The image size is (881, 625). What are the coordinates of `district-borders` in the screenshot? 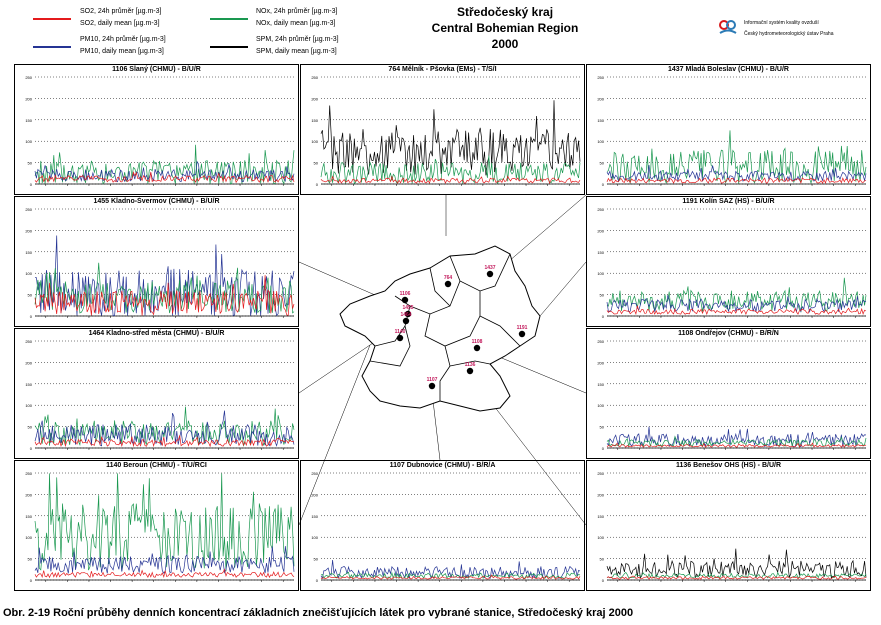 It's located at (445, 327).